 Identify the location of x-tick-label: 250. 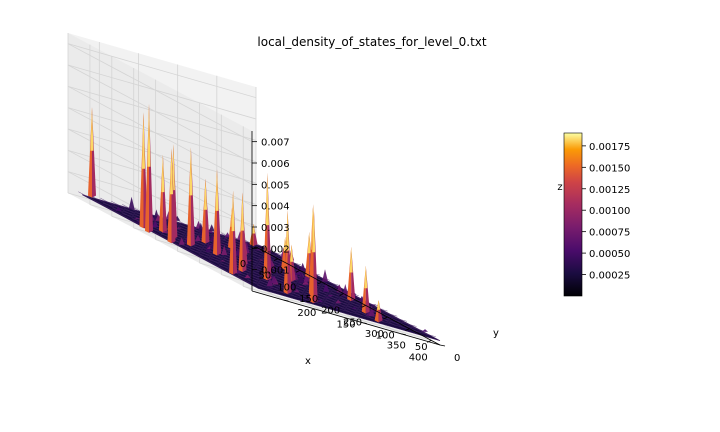
(352, 322).